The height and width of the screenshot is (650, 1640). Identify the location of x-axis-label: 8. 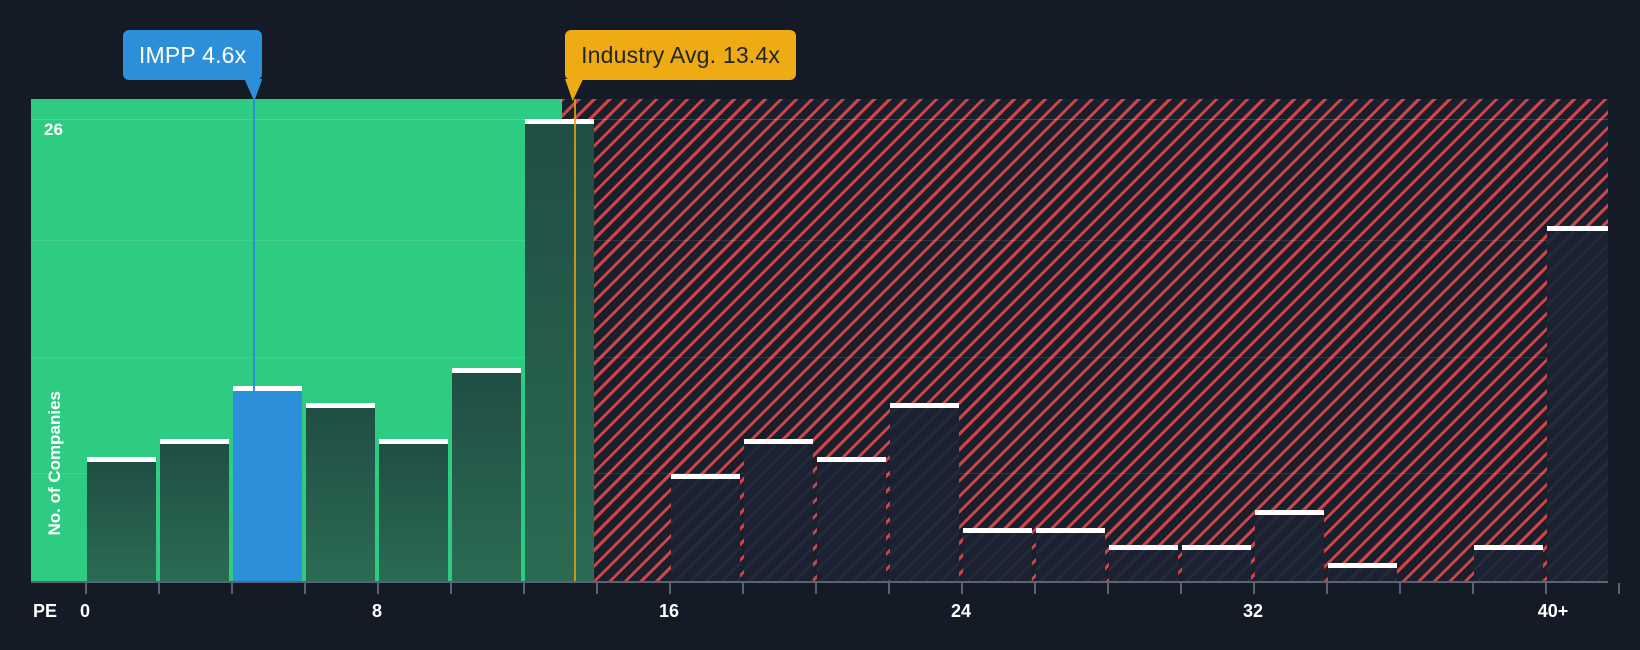
(377, 611).